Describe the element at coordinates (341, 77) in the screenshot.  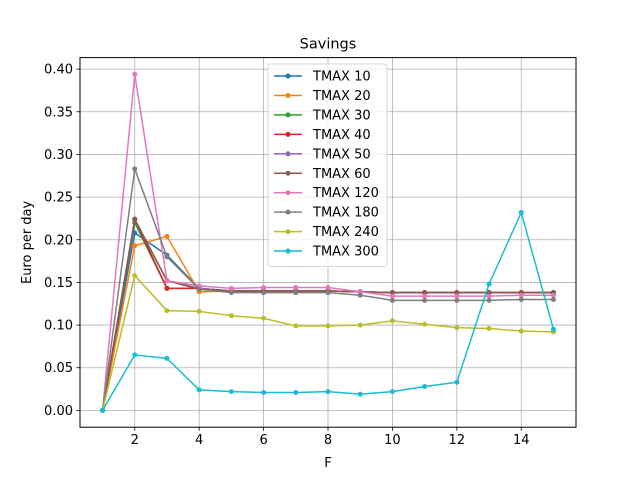
I see `legend-label: TMAX 10` at that location.